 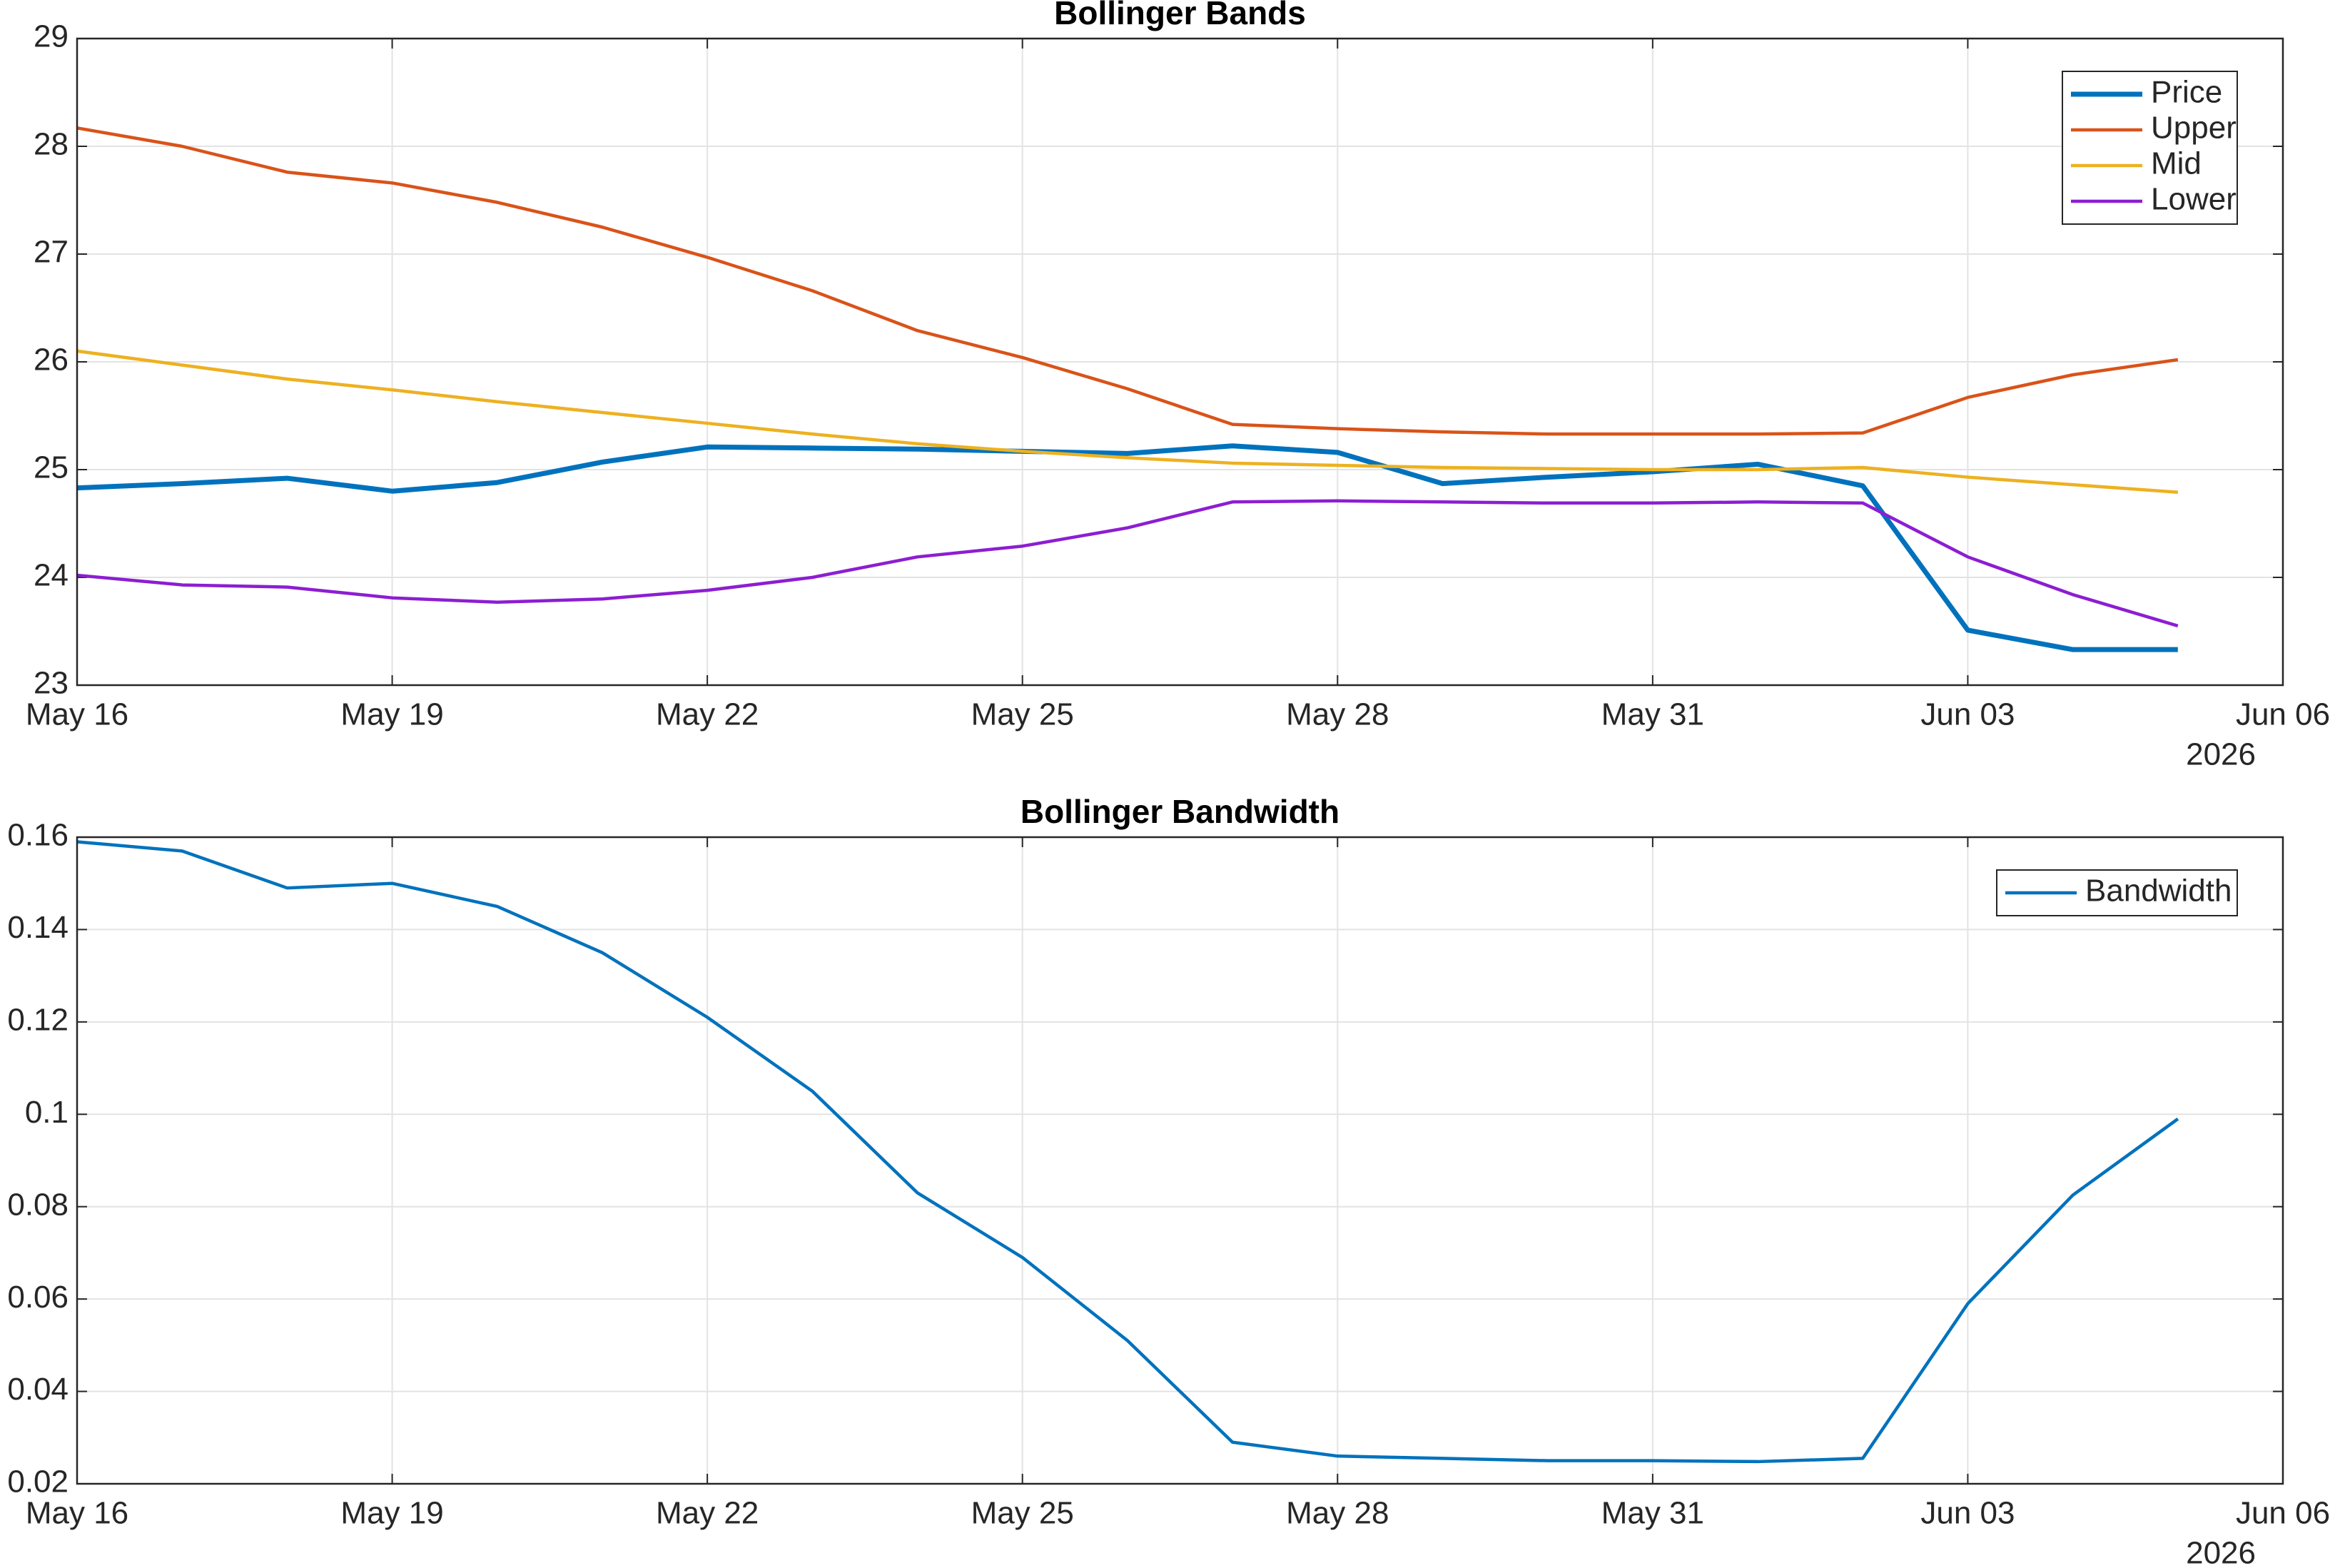 I want to click on y-tick-label: 27, so click(x=52, y=252).